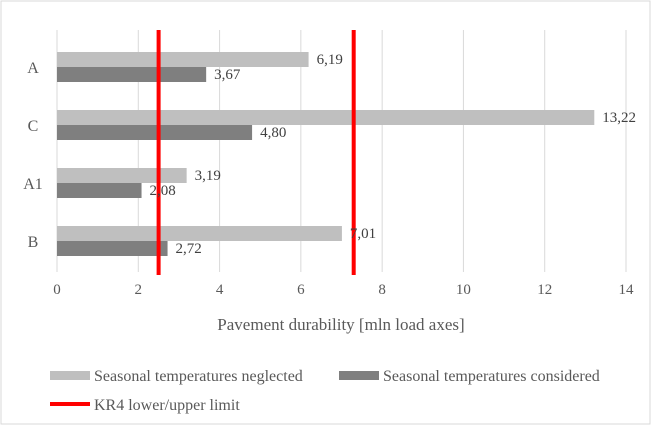 The height and width of the screenshot is (425, 651). Describe the element at coordinates (619, 118) in the screenshot. I see `data-label: 13,22` at that location.